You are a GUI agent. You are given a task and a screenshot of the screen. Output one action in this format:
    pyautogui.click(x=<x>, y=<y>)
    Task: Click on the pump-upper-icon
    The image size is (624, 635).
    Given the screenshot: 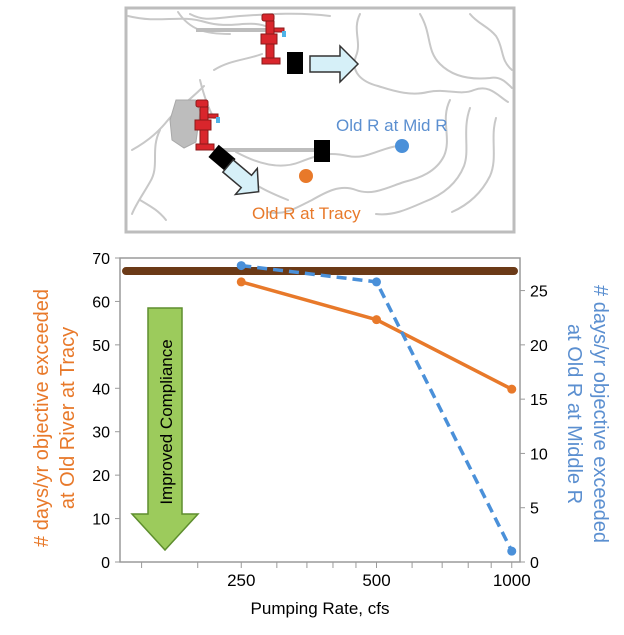 What is the action you would take?
    pyautogui.click(x=273, y=39)
    